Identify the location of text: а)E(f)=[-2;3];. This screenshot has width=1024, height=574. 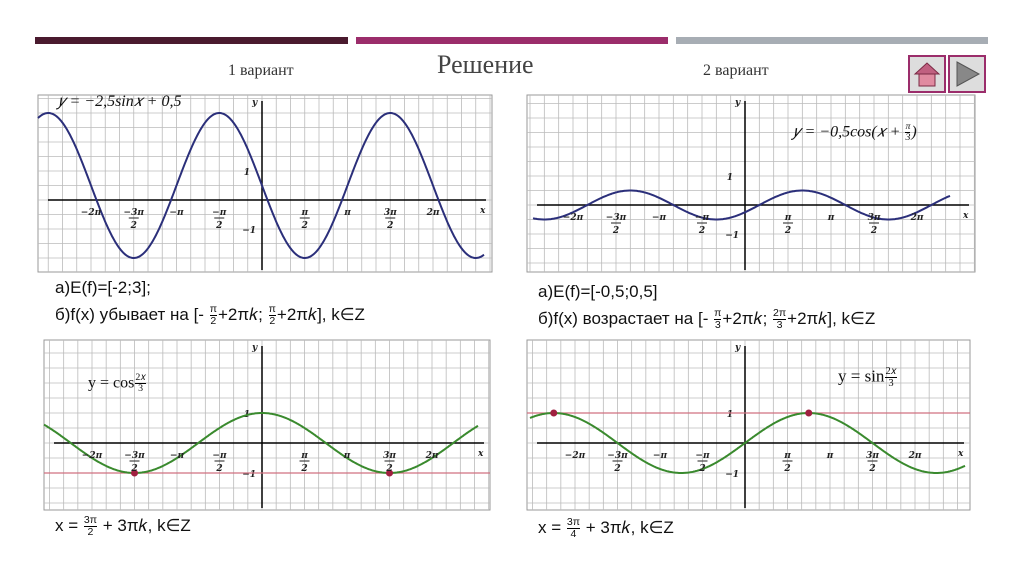
(103, 287).